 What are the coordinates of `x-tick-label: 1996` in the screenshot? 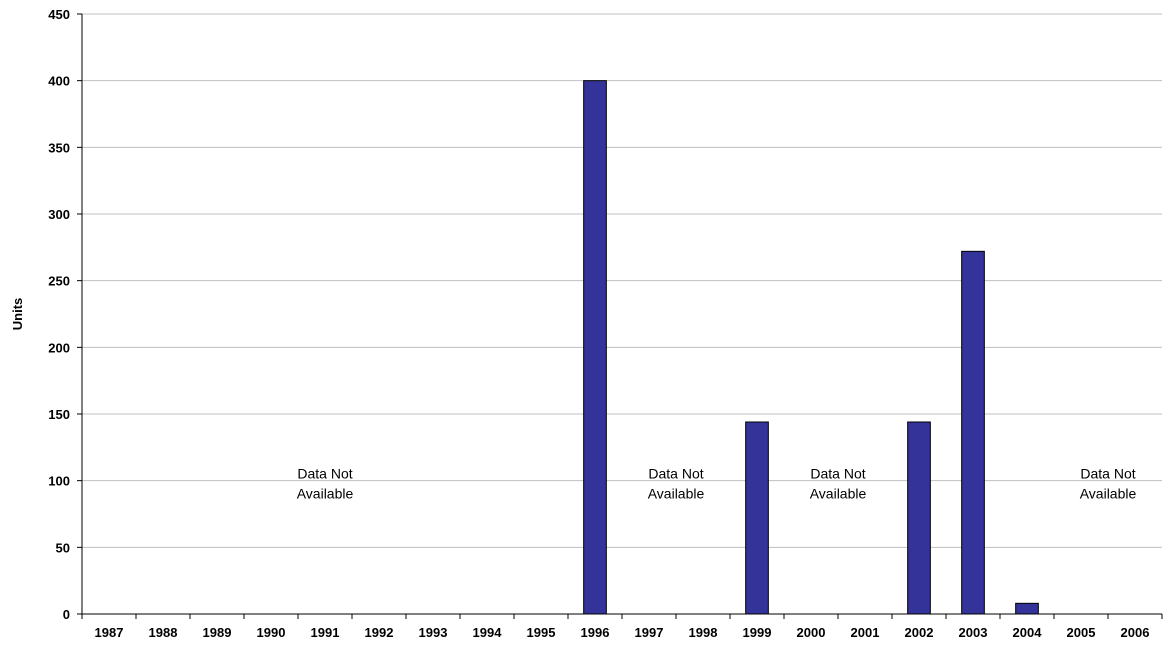 It's located at (595, 632).